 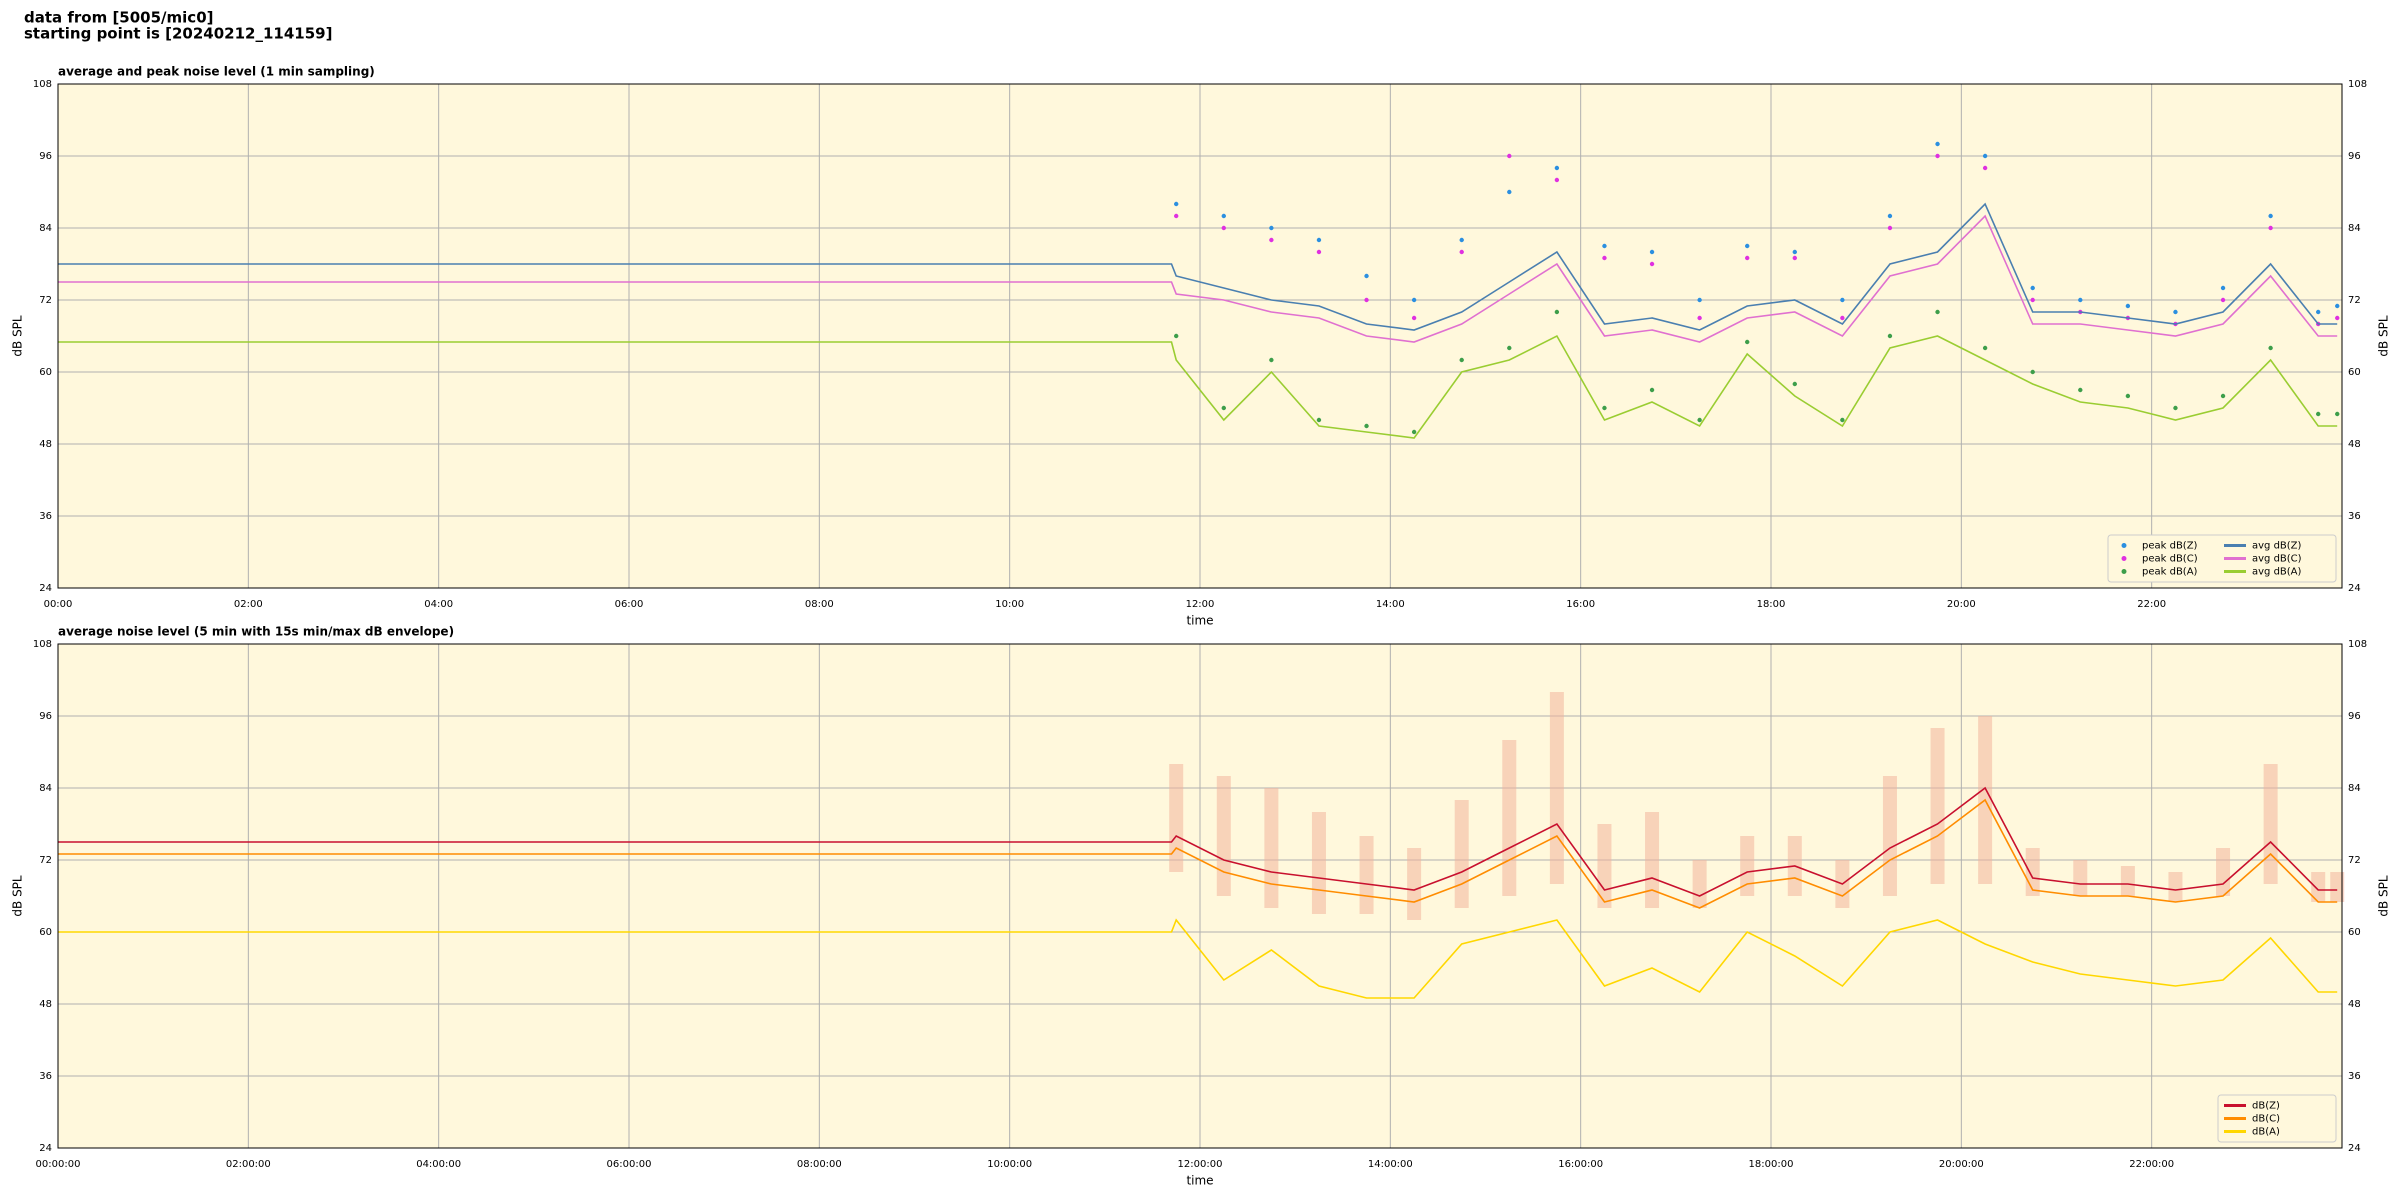 I want to click on x-tick-label: 04:00:00, so click(x=438, y=1164).